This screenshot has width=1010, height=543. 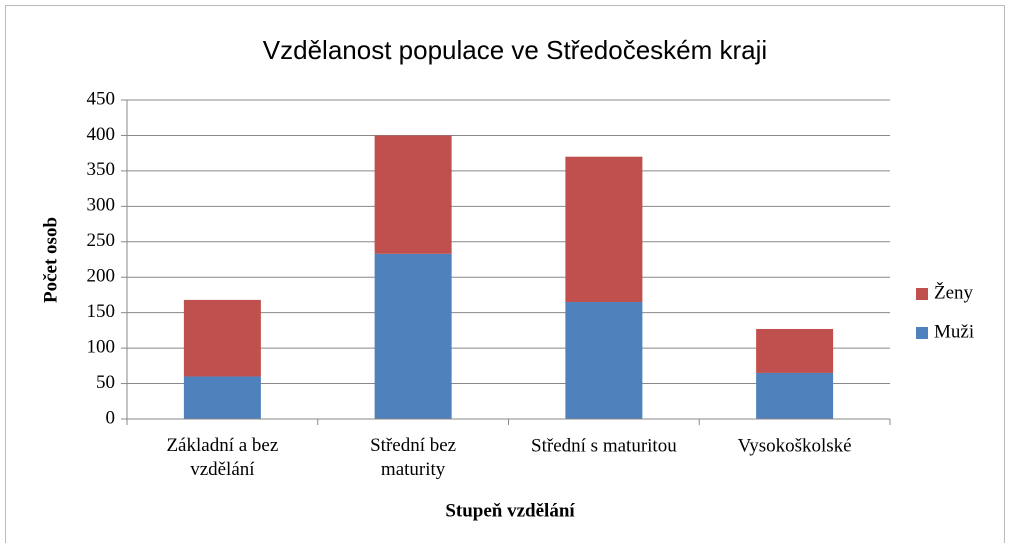 What do you see at coordinates (101, 240) in the screenshot?
I see `y-tick-label: 250` at bounding box center [101, 240].